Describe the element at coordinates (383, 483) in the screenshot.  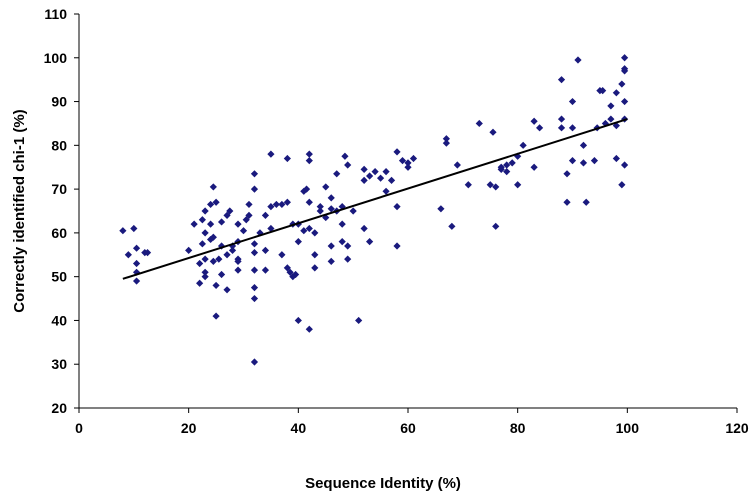
I see `x-axis-title: Sequence Identity (%)` at that location.